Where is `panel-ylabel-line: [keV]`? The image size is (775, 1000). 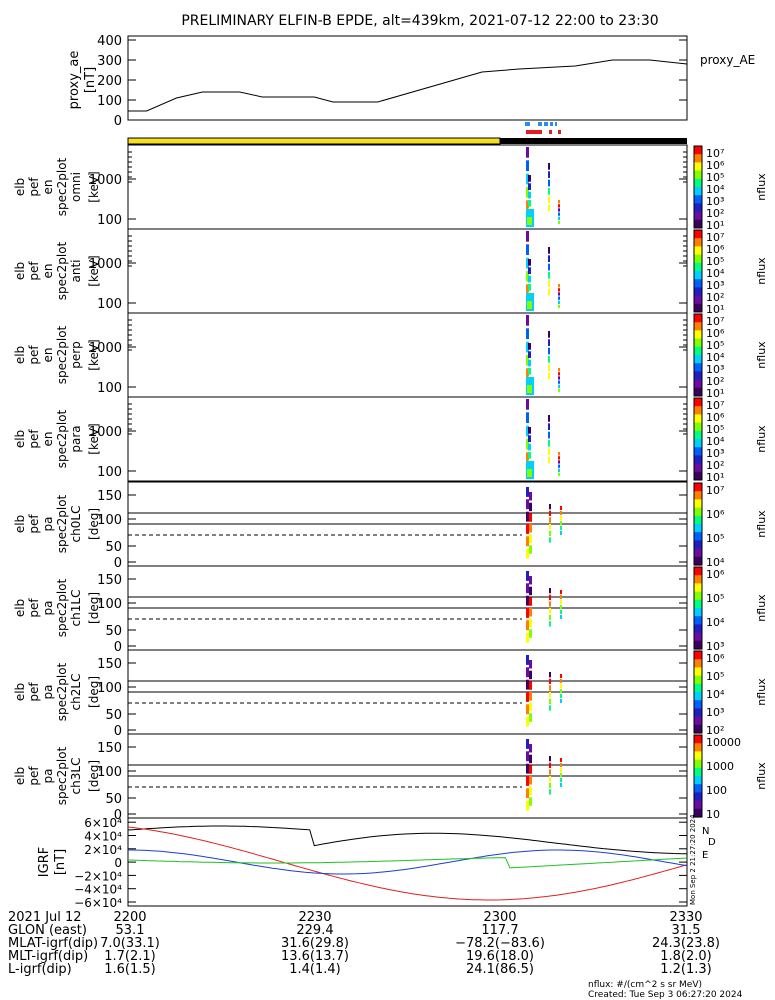 panel-ylabel-line: [keV] is located at coordinates (94, 270).